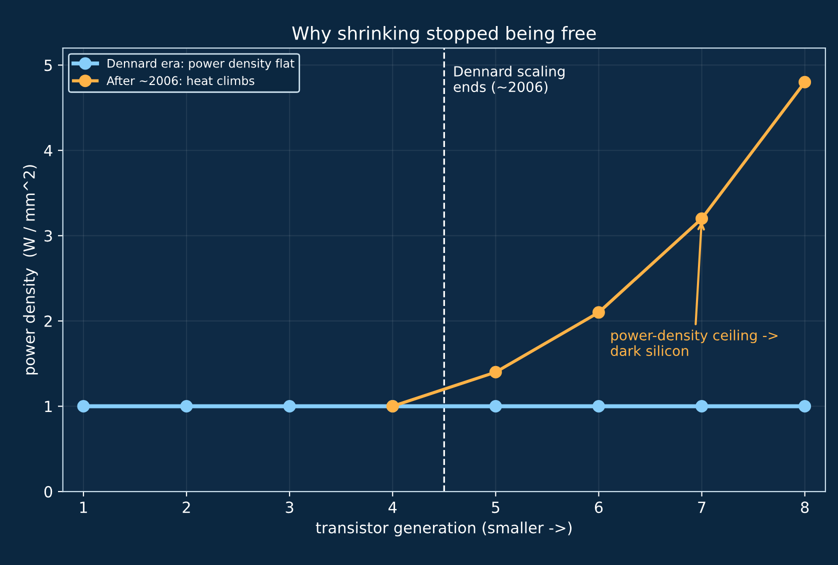 This screenshot has height=565, width=838. What do you see at coordinates (804, 508) in the screenshot?
I see `x-tick-label: 8` at bounding box center [804, 508].